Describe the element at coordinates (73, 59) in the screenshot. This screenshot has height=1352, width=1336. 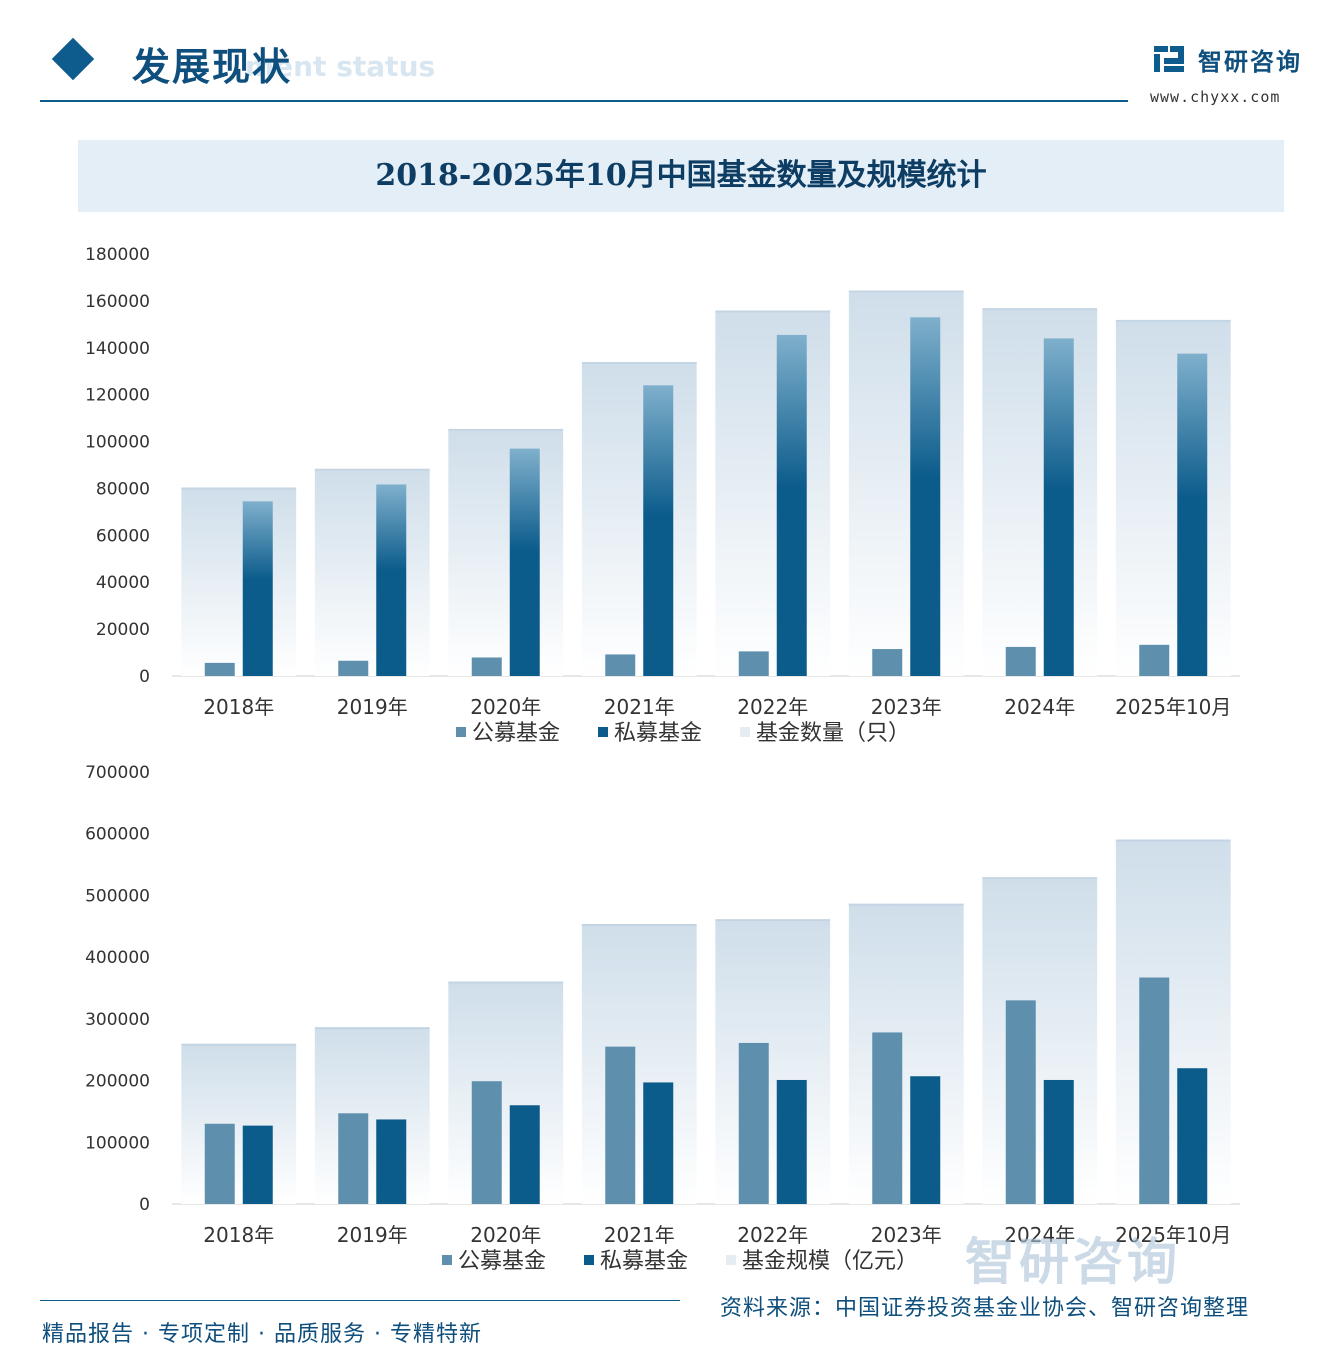
I see `header-diamond-icon` at that location.